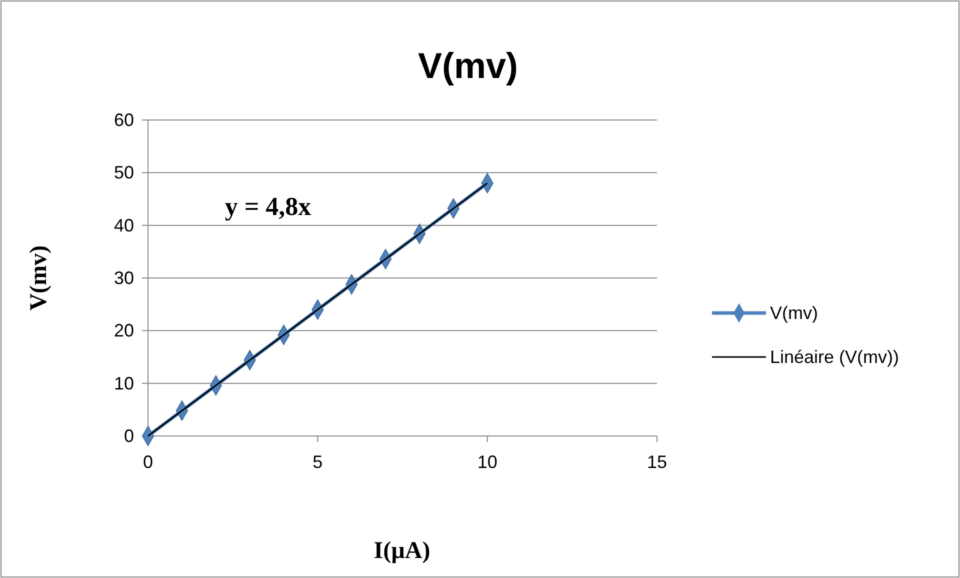  What do you see at coordinates (124, 120) in the screenshot?
I see `y-tick-label: 60` at bounding box center [124, 120].